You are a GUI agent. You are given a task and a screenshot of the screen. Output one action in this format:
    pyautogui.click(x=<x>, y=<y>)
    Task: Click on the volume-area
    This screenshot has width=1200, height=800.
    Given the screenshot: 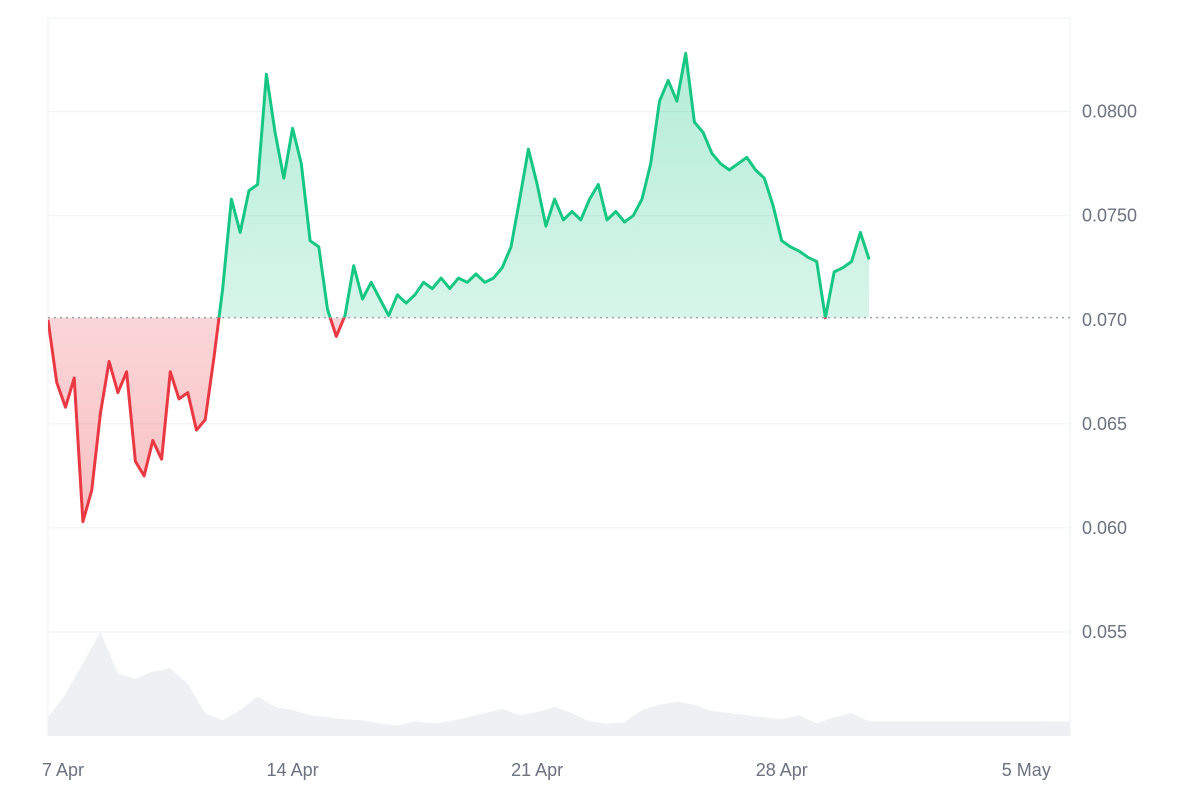 What is the action you would take?
    pyautogui.click(x=559, y=684)
    